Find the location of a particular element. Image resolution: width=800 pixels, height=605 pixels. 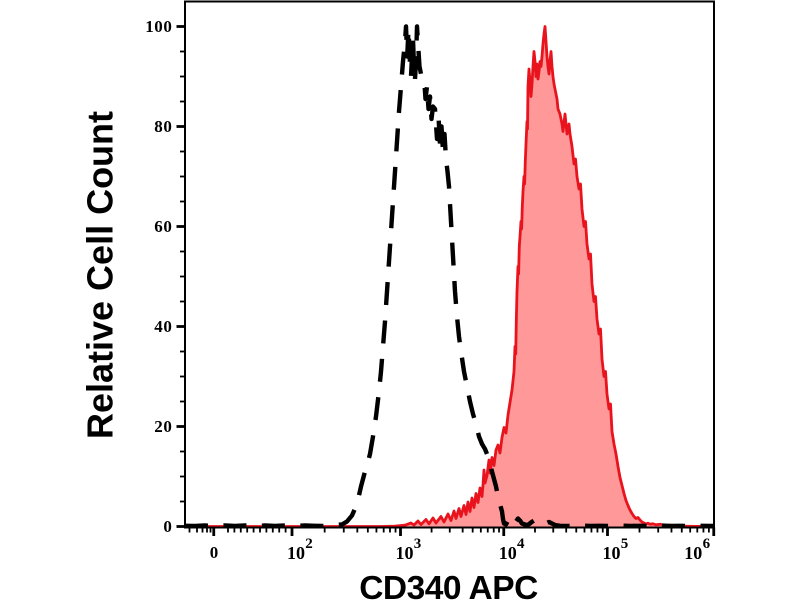

svg-text: 4 is located at coordinates (521, 544).